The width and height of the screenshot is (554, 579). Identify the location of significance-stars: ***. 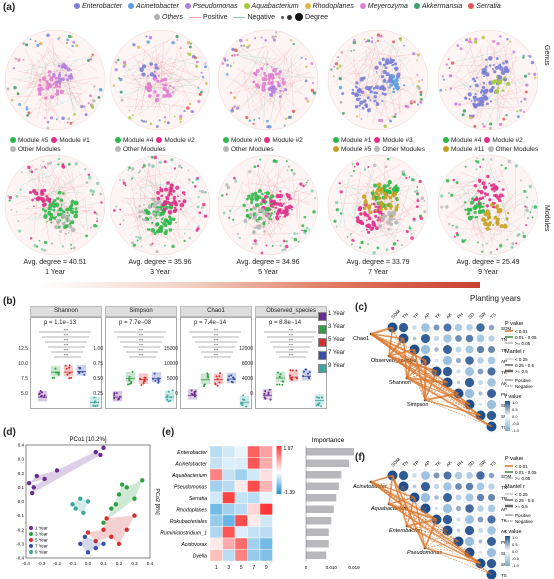
(216, 330).